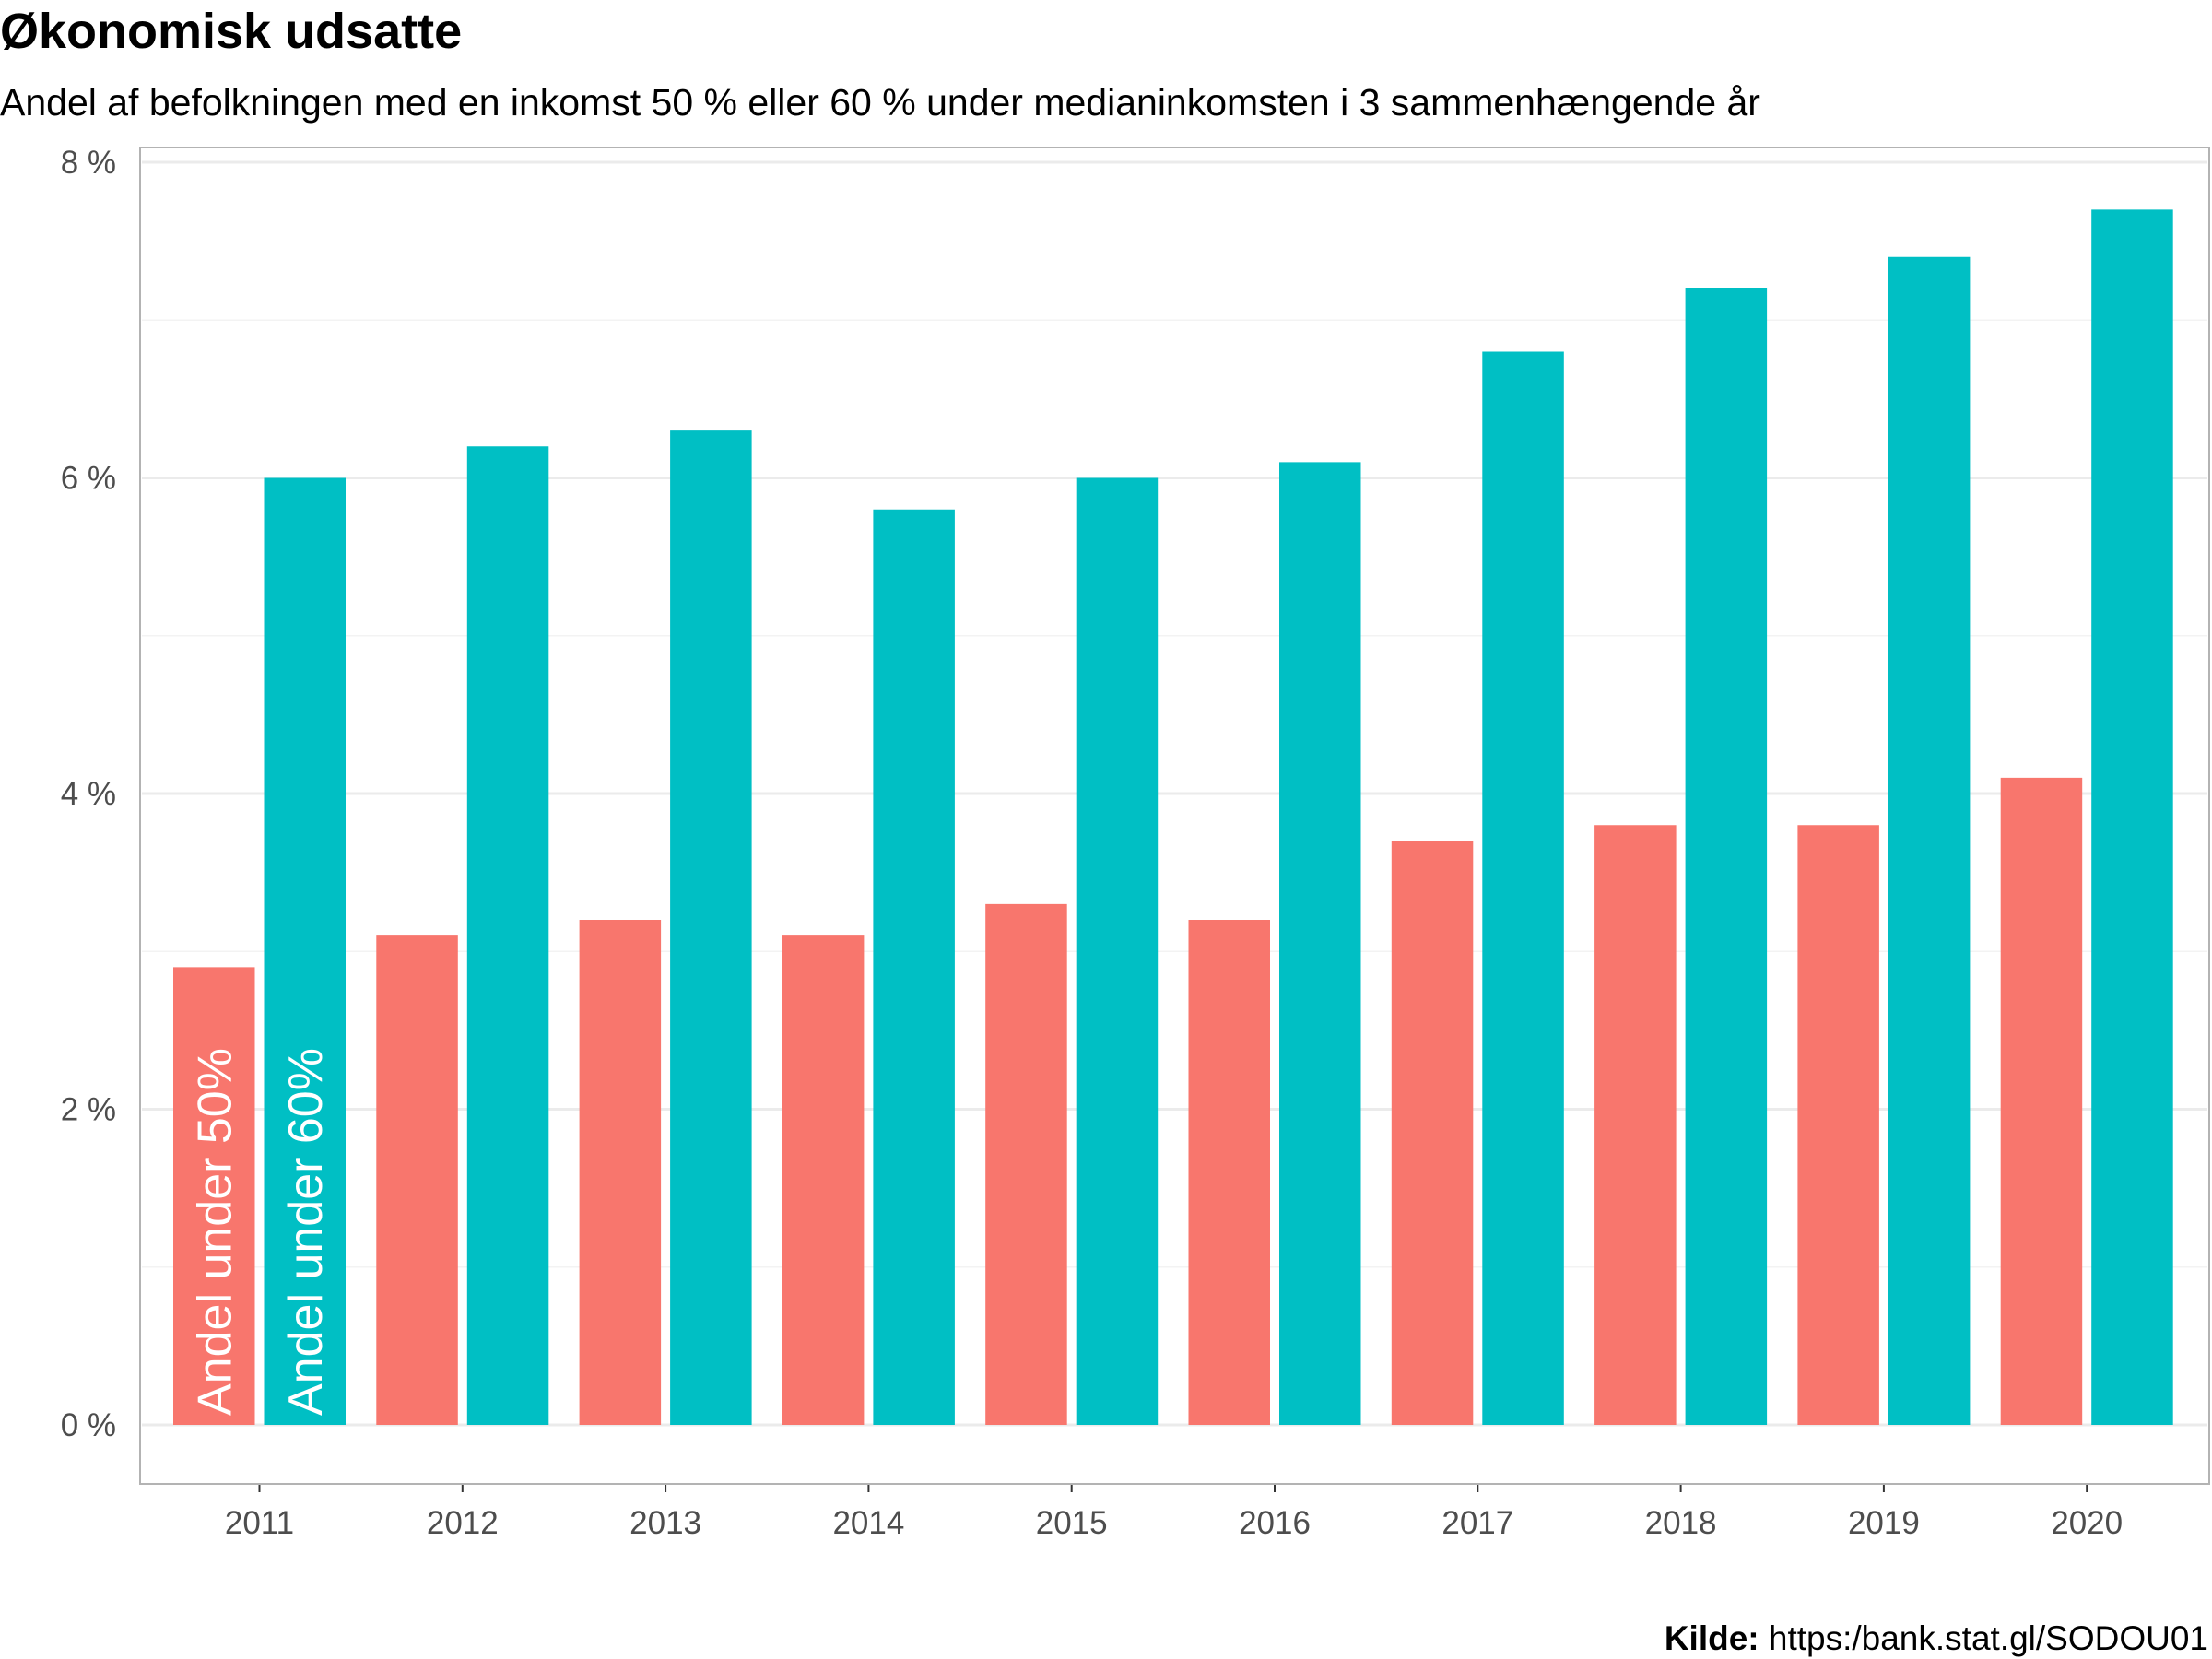 The height and width of the screenshot is (1659, 2212). I want to click on bar-under-50-2011, so click(214, 1196).